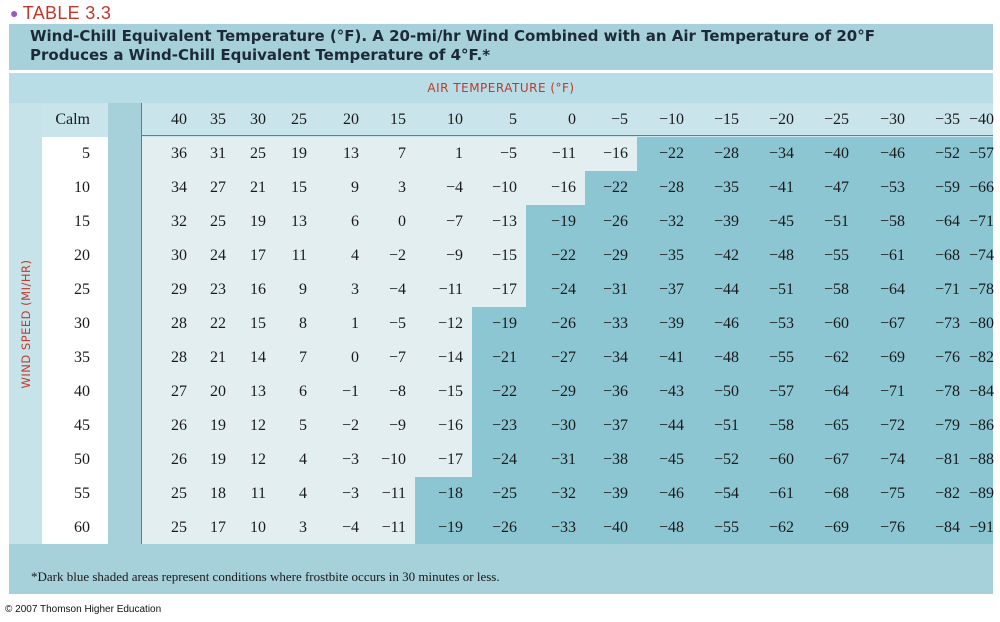 The height and width of the screenshot is (622, 1000). I want to click on air-temp-8: 0, so click(555, 120).